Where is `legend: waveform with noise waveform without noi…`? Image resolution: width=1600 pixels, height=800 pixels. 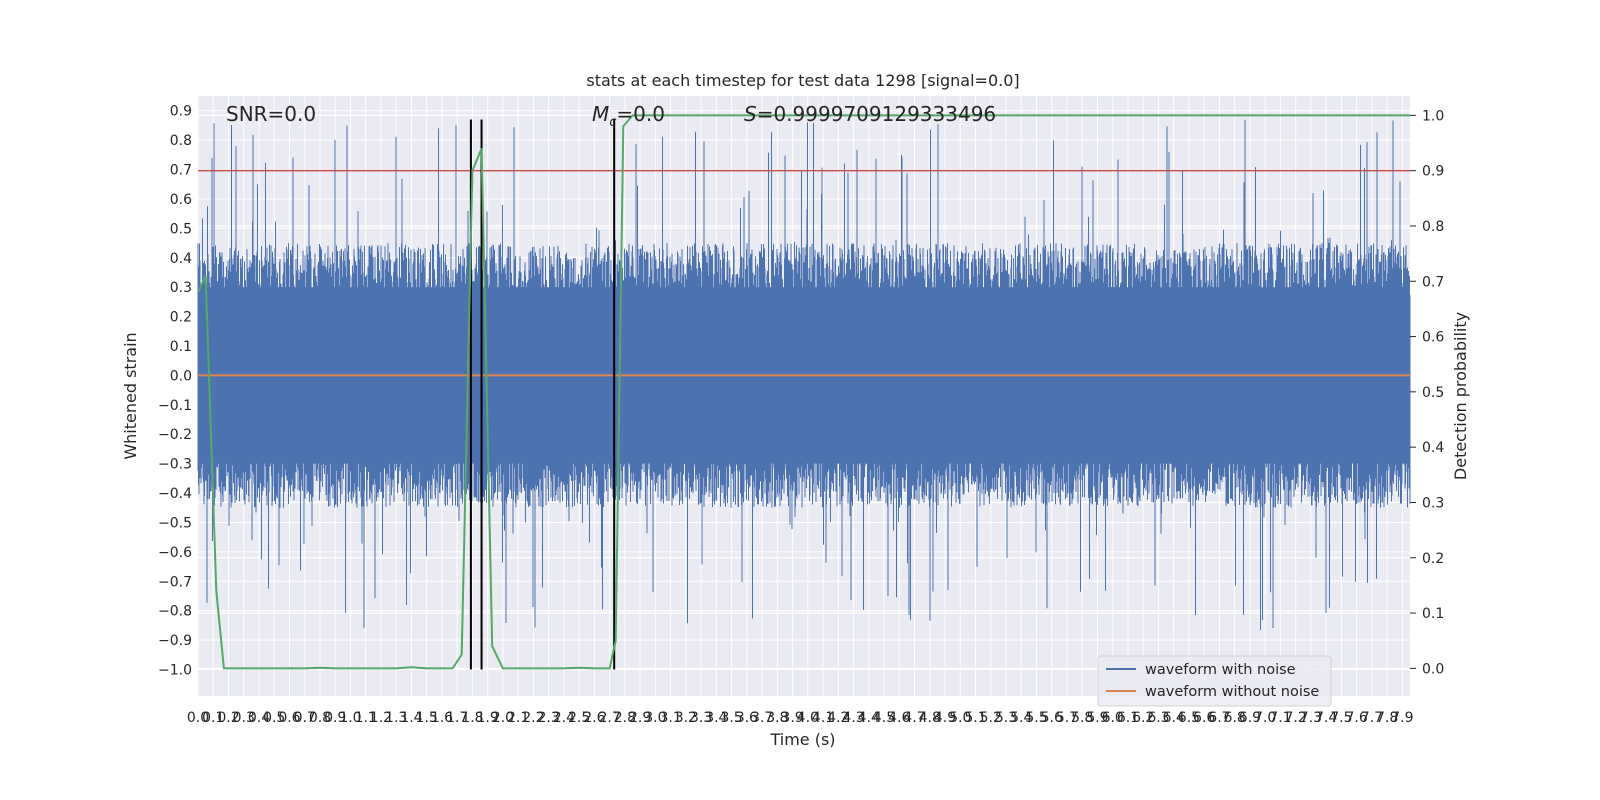 legend: waveform with noise waveform without noi… is located at coordinates (1214, 681).